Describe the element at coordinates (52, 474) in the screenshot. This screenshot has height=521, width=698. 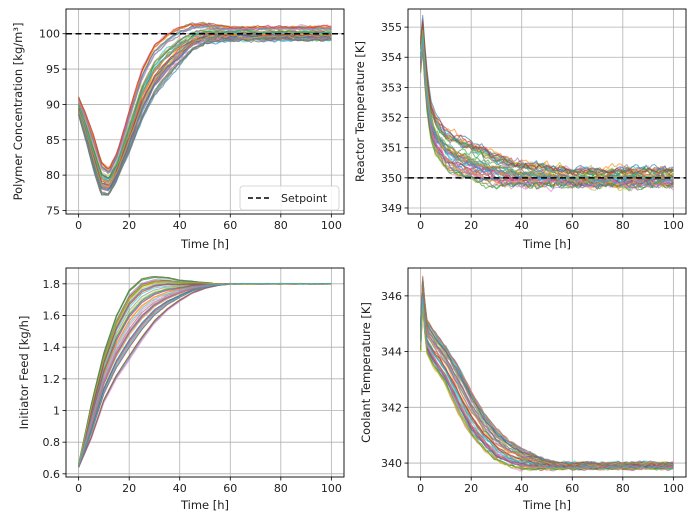
I see `y-tick-label: 0.6` at that location.